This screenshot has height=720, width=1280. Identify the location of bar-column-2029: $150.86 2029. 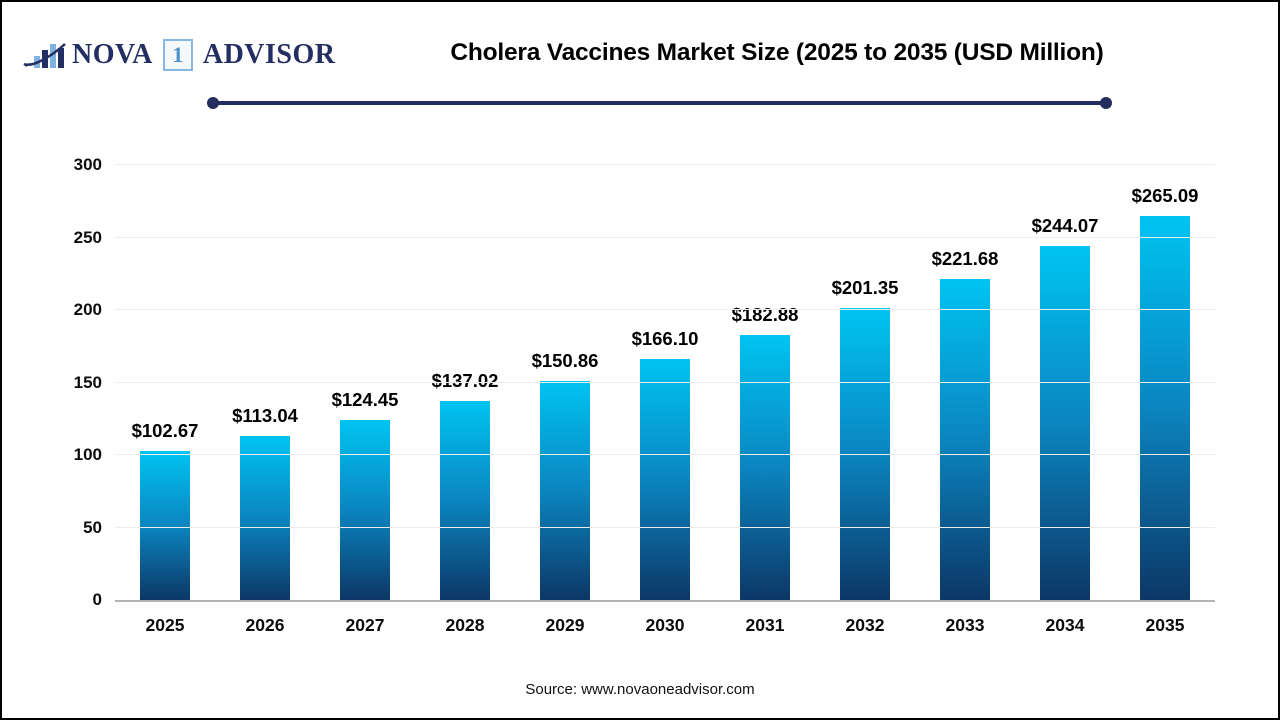
(565, 400).